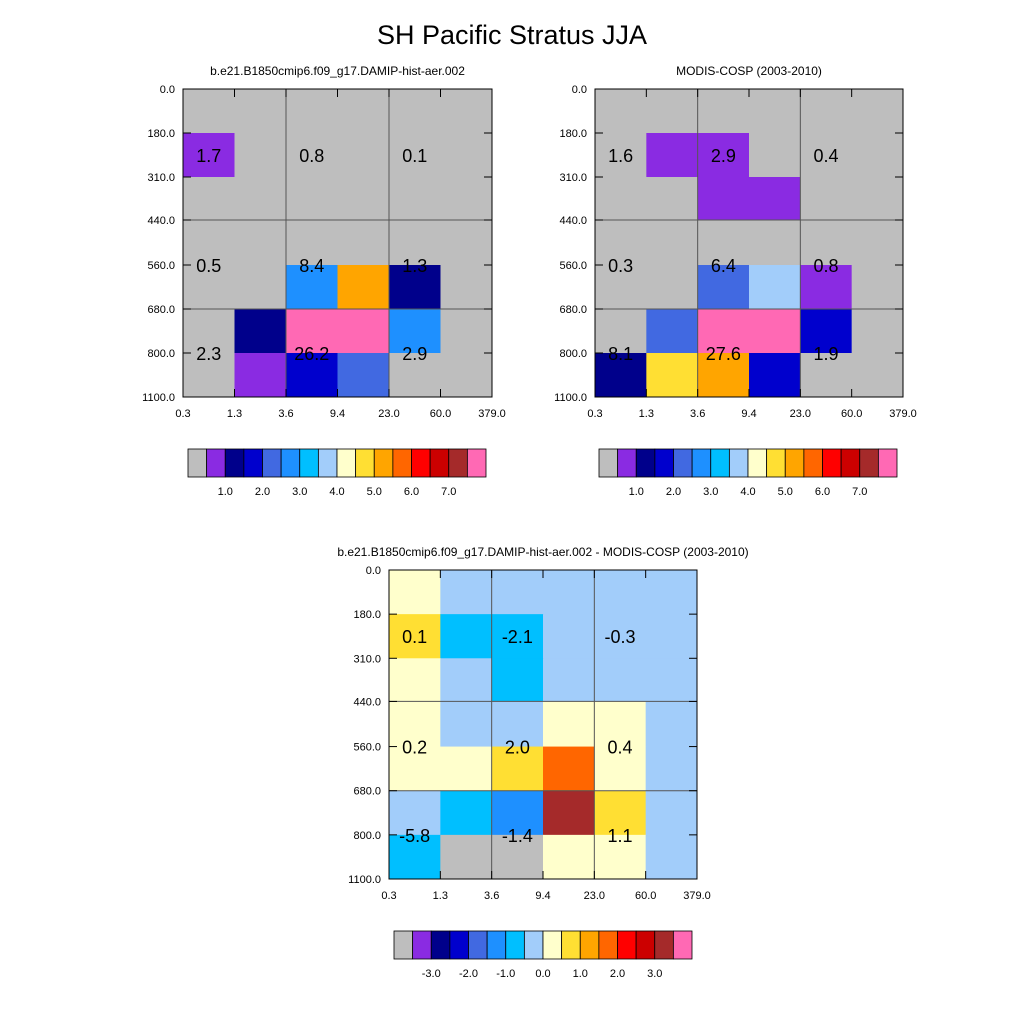  What do you see at coordinates (209, 243) in the screenshot?
I see `cell-model-r3-c0` at bounding box center [209, 243].